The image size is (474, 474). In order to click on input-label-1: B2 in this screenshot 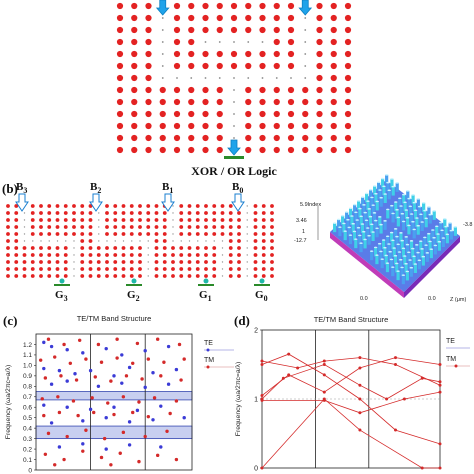, I will do `click(95, 188)`.